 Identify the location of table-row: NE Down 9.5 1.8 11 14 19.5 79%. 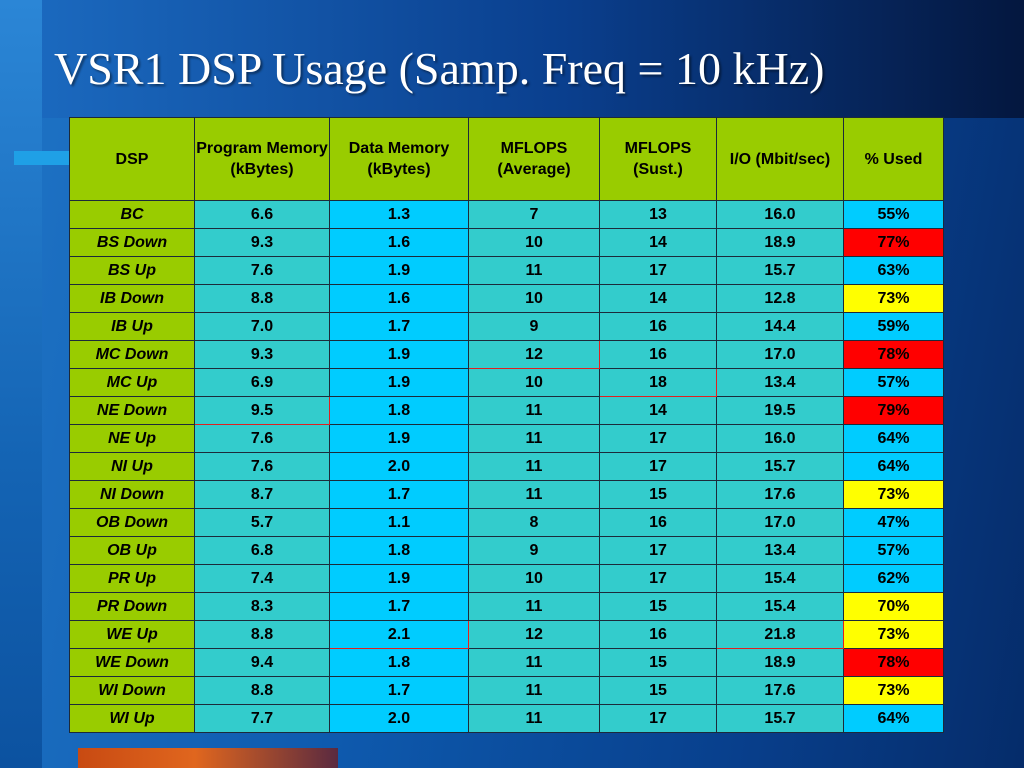
(506, 410).